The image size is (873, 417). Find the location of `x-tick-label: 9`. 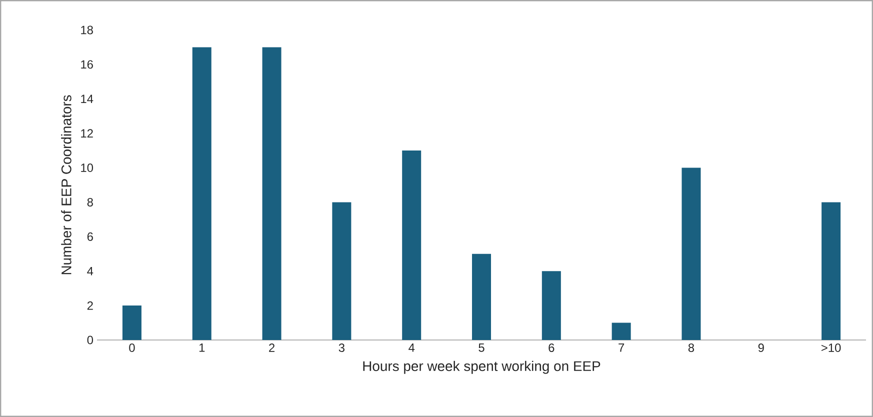

x-tick-label: 9 is located at coordinates (761, 348).